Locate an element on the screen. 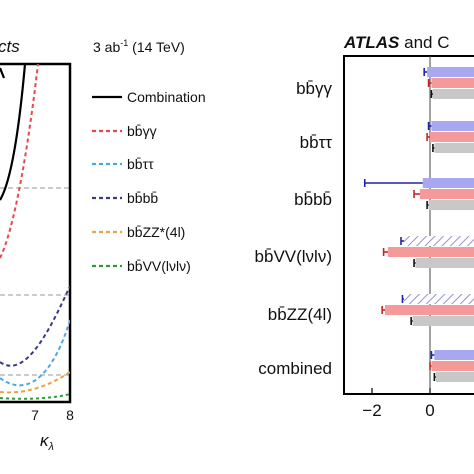 This screenshot has height=474, width=474. category-label-1: bb̄ττ is located at coordinates (316, 142).